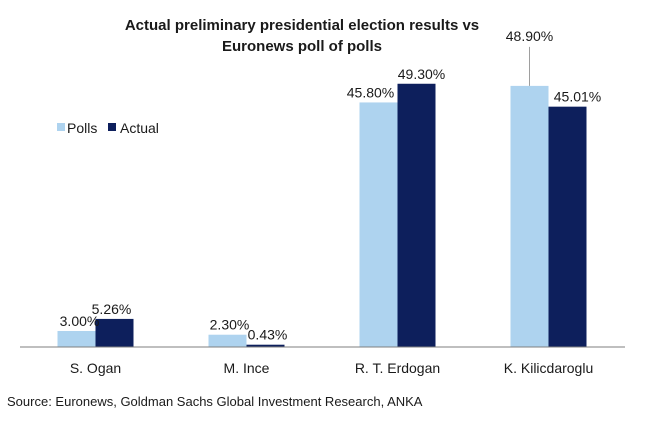 Image resolution: width=647 pixels, height=428 pixels. I want to click on data-label-polls-k-kilicdaroglu: 48.90%, so click(529, 36).